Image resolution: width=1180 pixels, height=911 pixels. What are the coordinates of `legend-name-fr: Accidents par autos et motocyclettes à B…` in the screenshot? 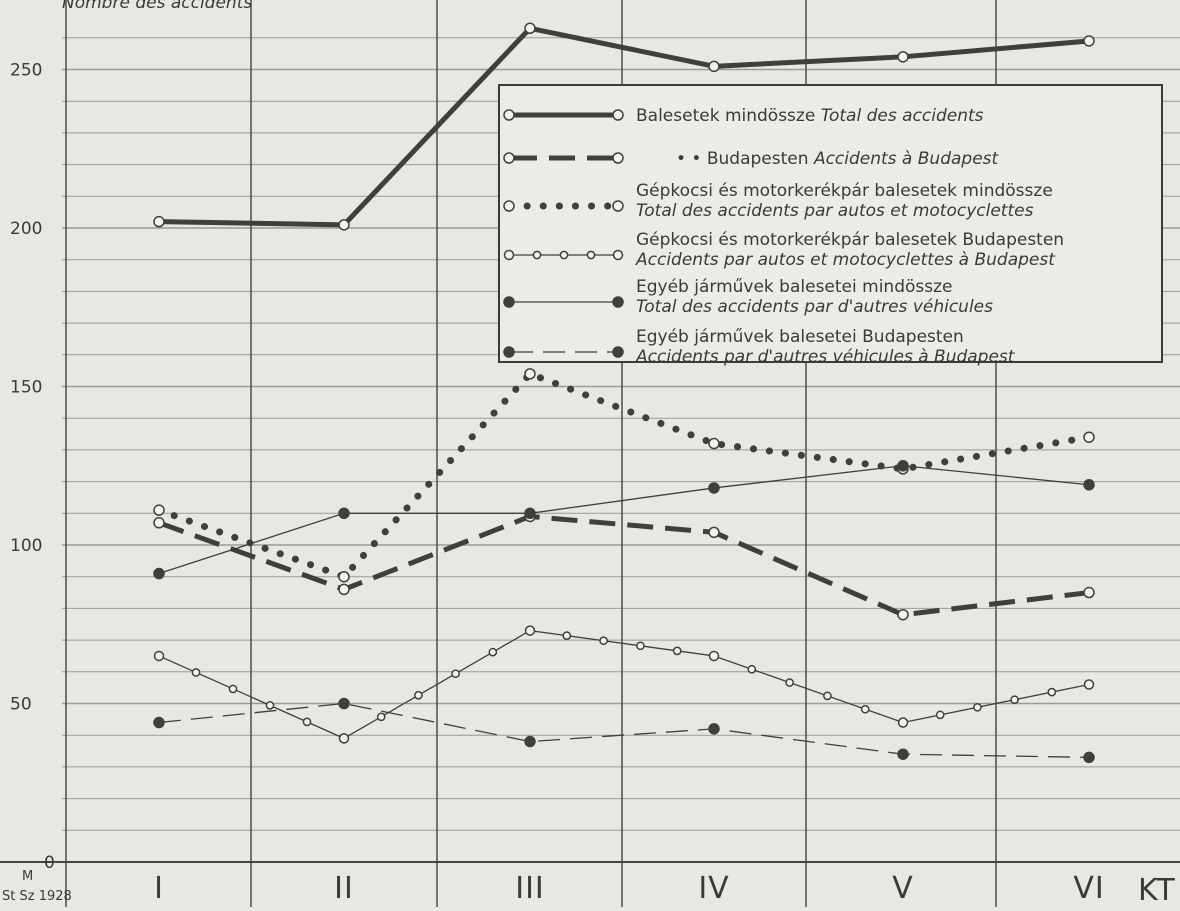 It's located at (845, 260).